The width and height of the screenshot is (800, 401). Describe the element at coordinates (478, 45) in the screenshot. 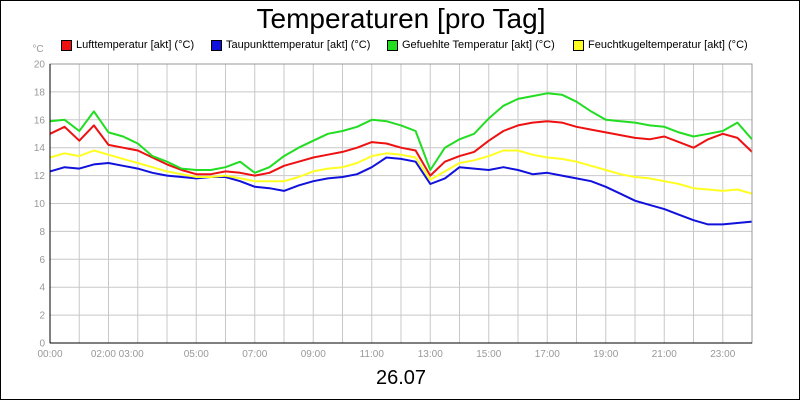

I see `legend-label: Gefuehlte Temperatur [akt] (°C)` at that location.